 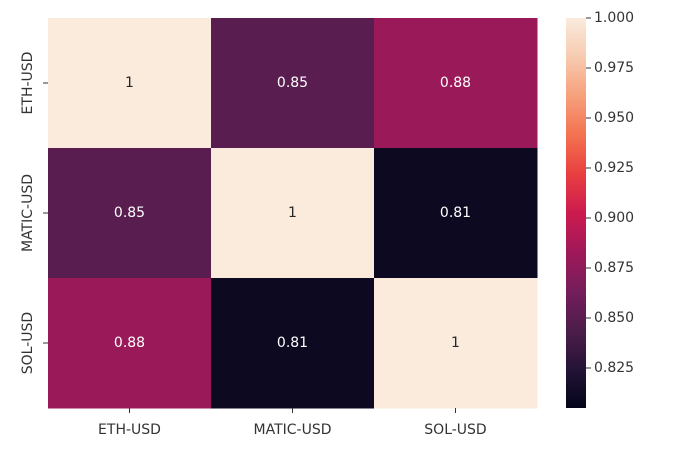 I want to click on colorbar-tick-label: 0.975, so click(x=614, y=68).